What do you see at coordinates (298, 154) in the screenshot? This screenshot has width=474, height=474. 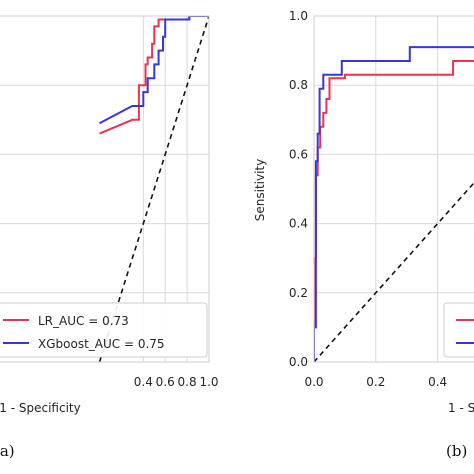 I see `panel-b-y-tick-label: 0.6` at bounding box center [298, 154].